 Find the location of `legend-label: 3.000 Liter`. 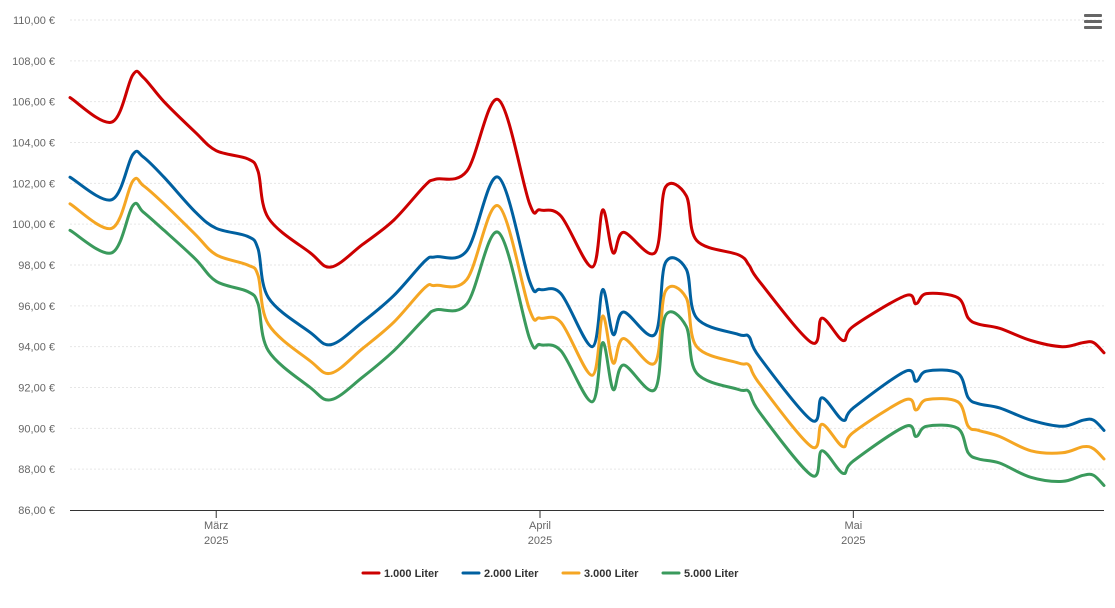

legend-label: 3.000 Liter is located at coordinates (611, 574).